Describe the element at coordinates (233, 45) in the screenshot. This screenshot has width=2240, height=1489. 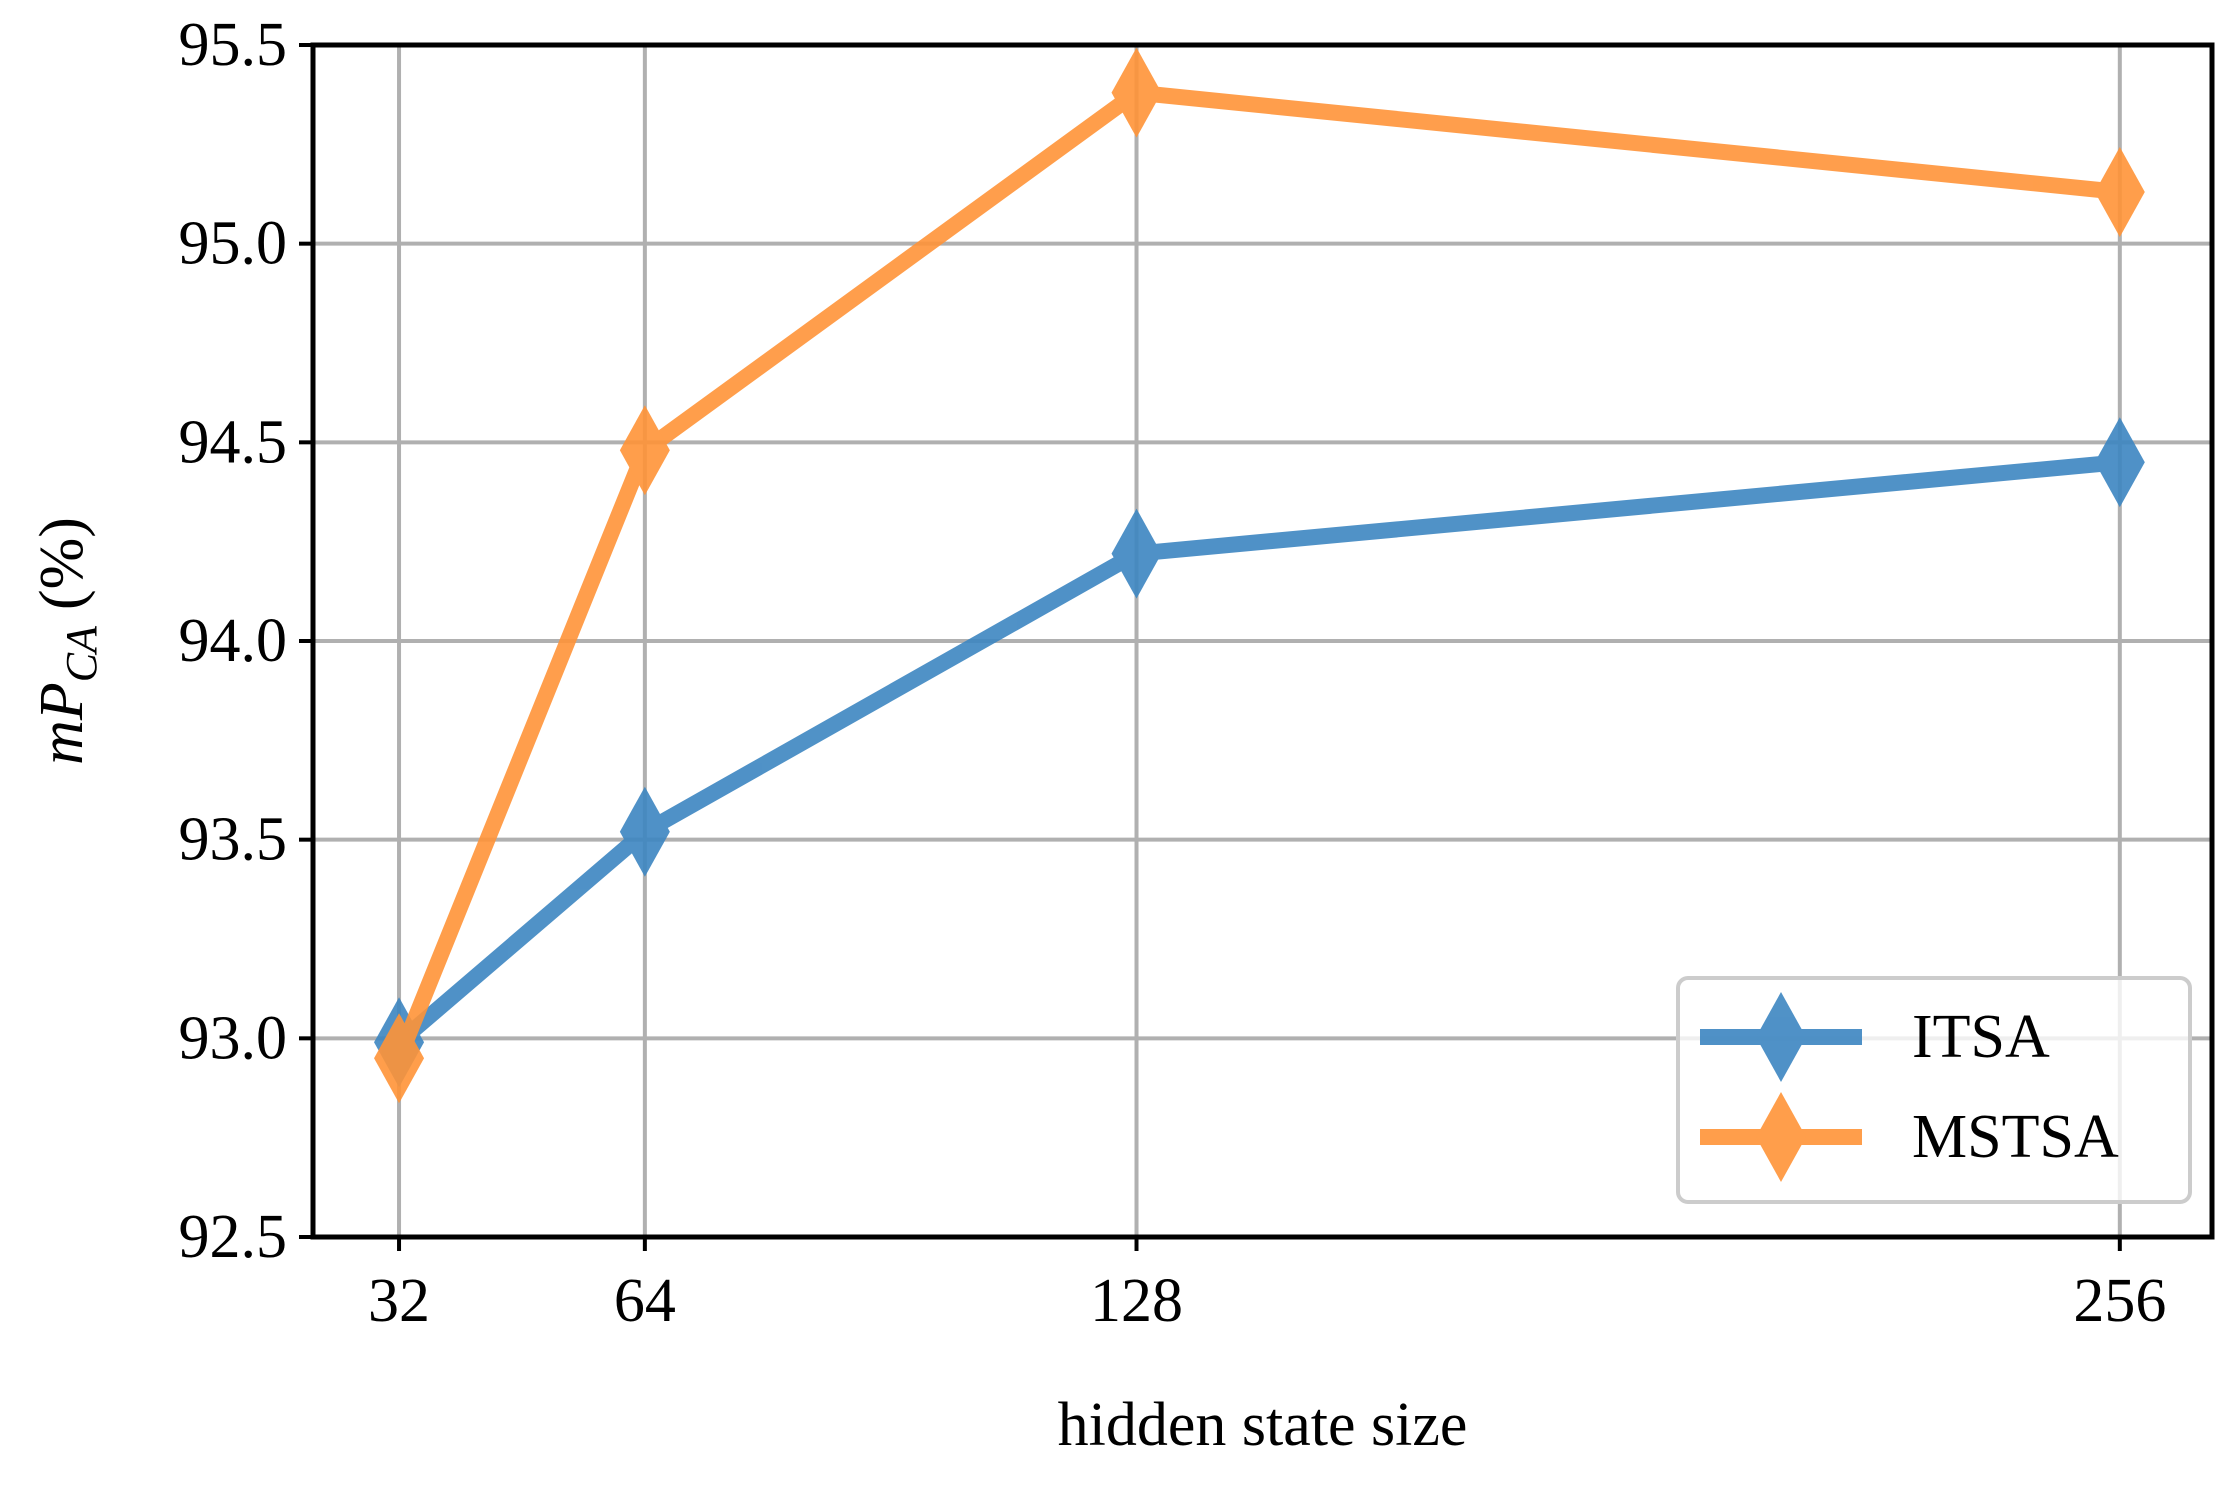
I see `y-tick-label: 95.5` at that location.